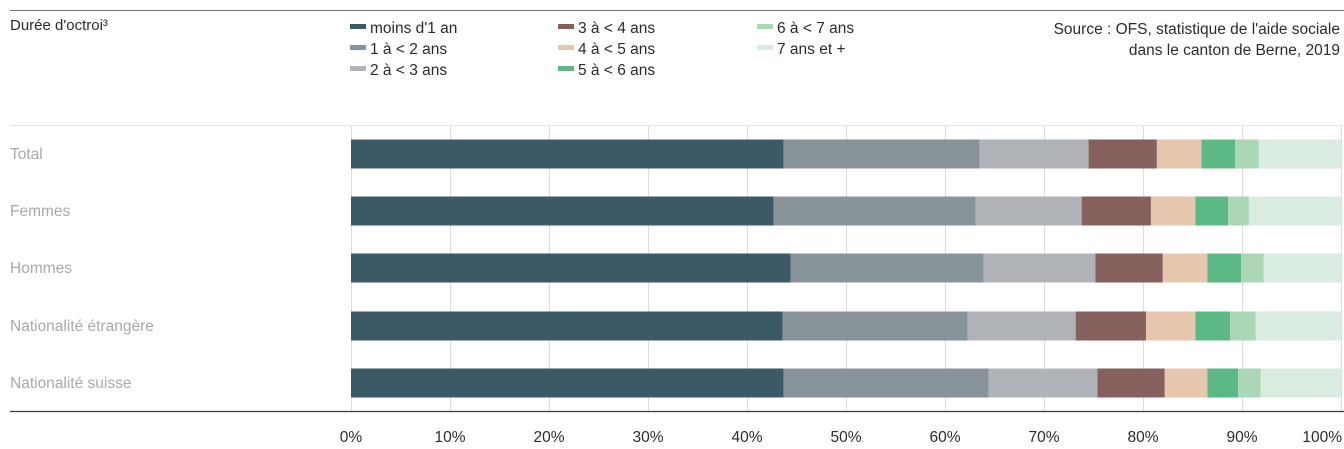  I want to click on category-label: Femmes, so click(40, 211).